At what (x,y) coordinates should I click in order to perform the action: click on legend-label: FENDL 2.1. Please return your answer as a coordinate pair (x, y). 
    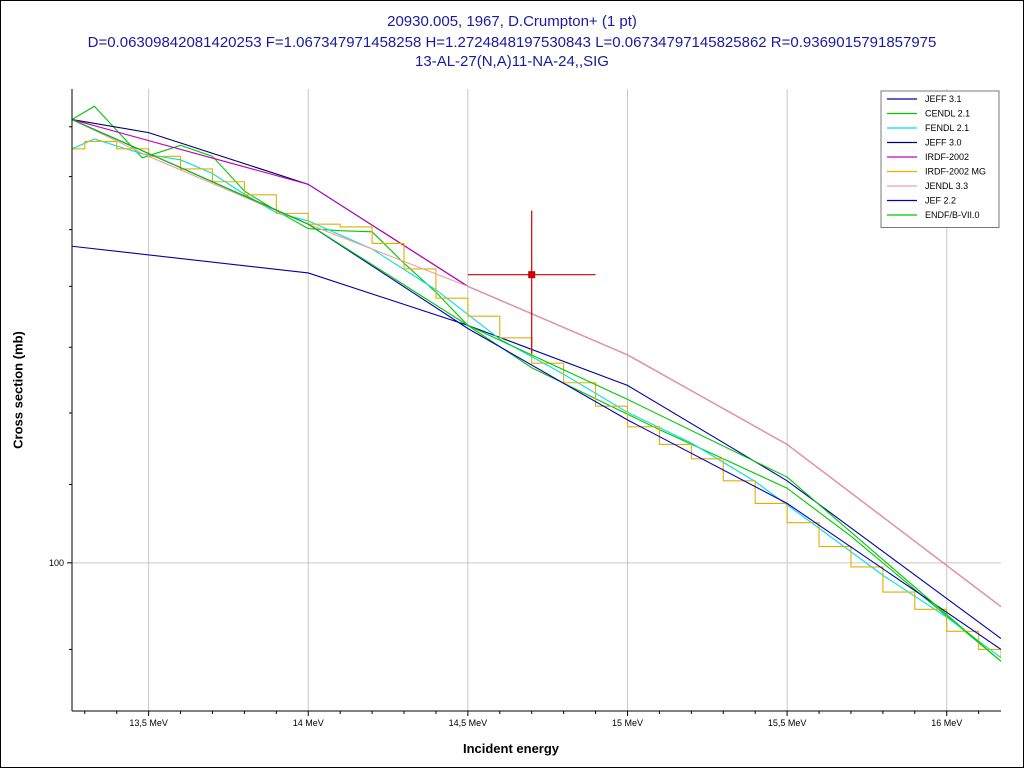
    Looking at the image, I should click on (947, 128).